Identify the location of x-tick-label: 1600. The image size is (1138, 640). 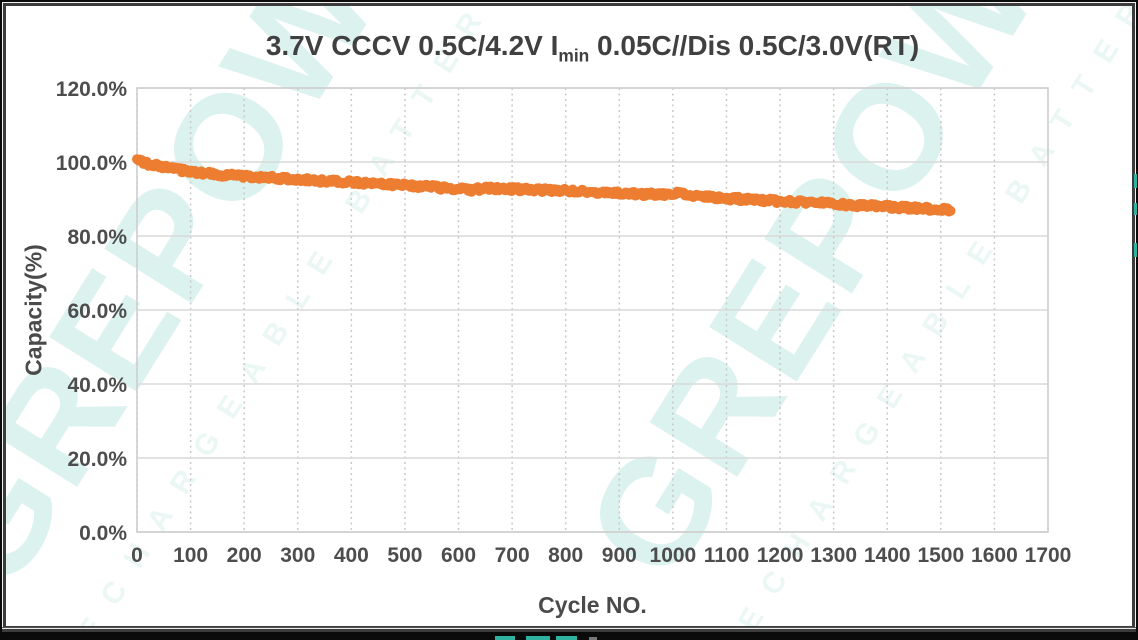
(994, 555).